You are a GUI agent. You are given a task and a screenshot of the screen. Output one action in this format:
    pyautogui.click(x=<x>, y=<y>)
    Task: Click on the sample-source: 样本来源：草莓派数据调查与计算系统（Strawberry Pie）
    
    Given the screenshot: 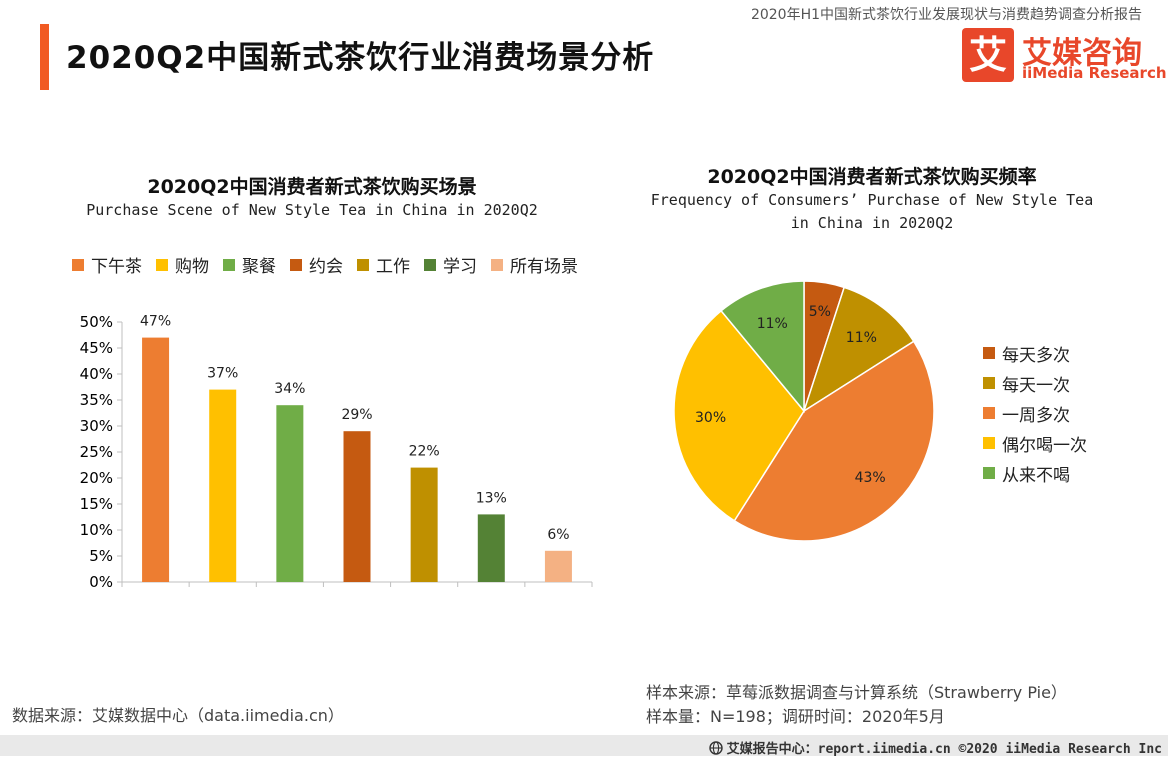 What is the action you would take?
    pyautogui.click(x=856, y=692)
    